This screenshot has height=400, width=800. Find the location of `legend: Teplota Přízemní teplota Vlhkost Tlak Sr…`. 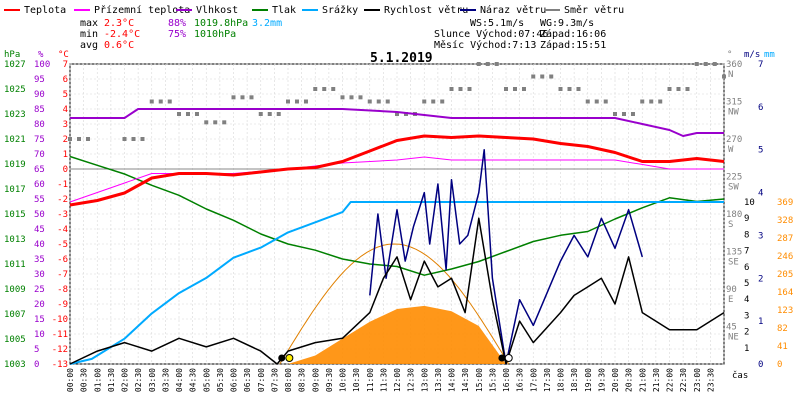

legend: Teplota Přízemní teplota Vlhkost Tlak Sr… is located at coordinates (314, 10).